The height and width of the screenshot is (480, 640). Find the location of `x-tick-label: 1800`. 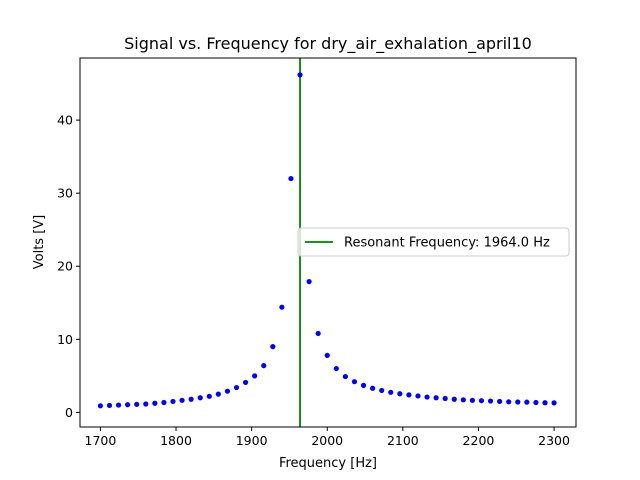

x-tick-label: 1800 is located at coordinates (176, 440).